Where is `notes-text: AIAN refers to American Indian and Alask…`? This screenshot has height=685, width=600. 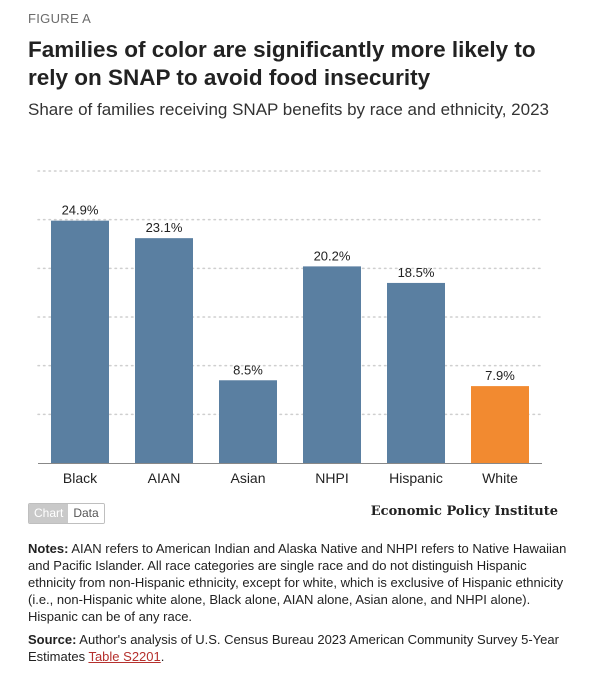 notes-text: AIAN refers to American Indian and Alask… is located at coordinates (297, 582).